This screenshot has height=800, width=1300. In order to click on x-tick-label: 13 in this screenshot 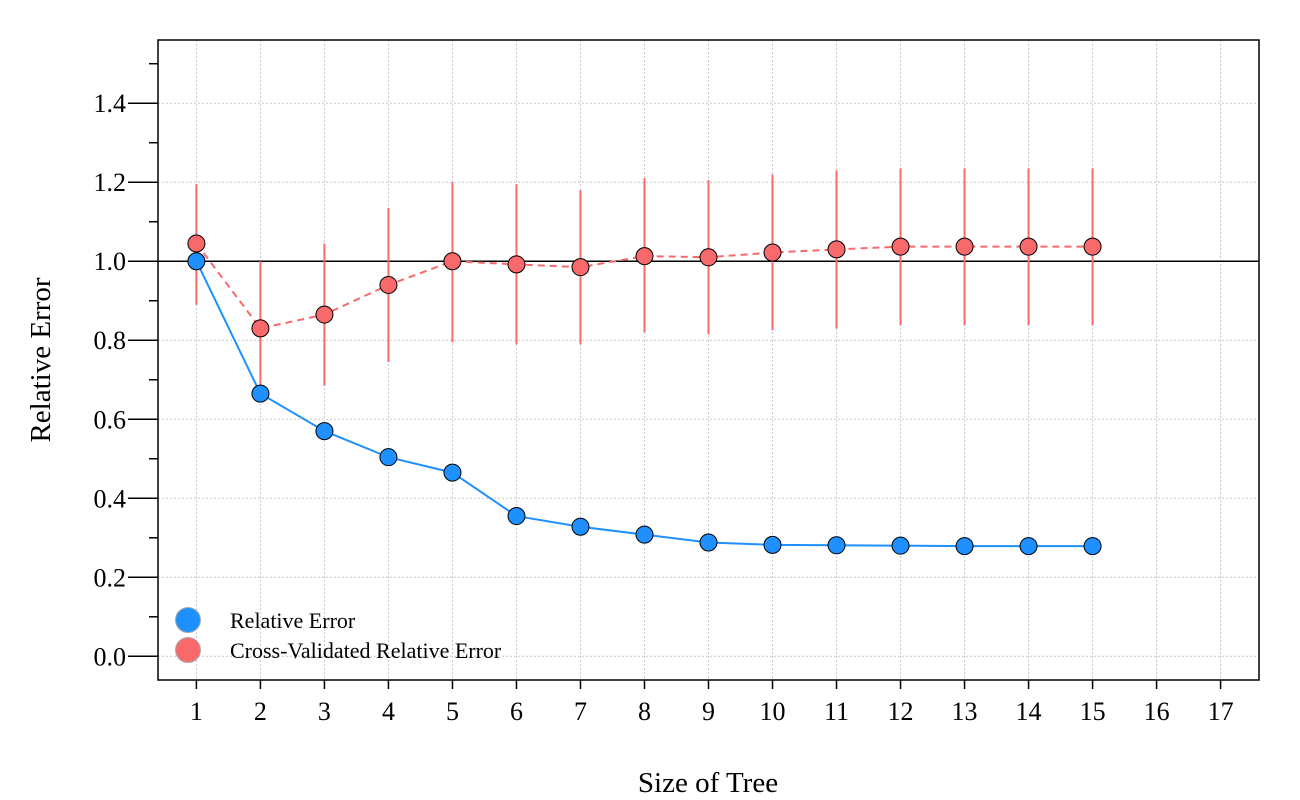, I will do `click(965, 711)`.